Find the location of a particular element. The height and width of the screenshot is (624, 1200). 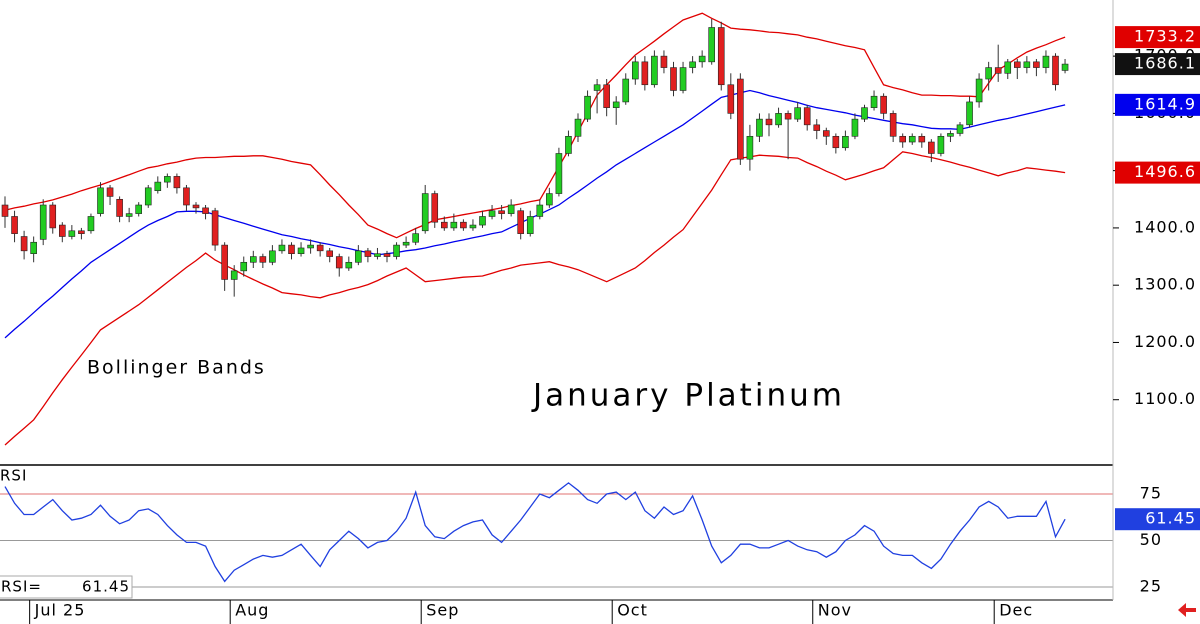

rsi-tick-label: 25 is located at coordinates (1151, 585).